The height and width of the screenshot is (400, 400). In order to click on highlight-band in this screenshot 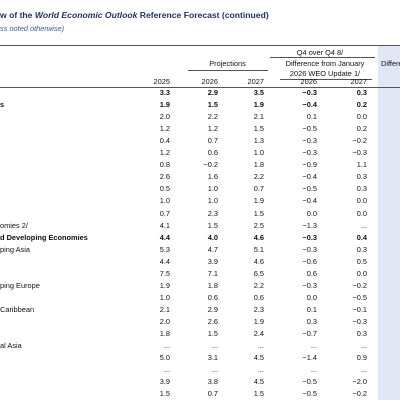, I will do `click(389, 223)`.